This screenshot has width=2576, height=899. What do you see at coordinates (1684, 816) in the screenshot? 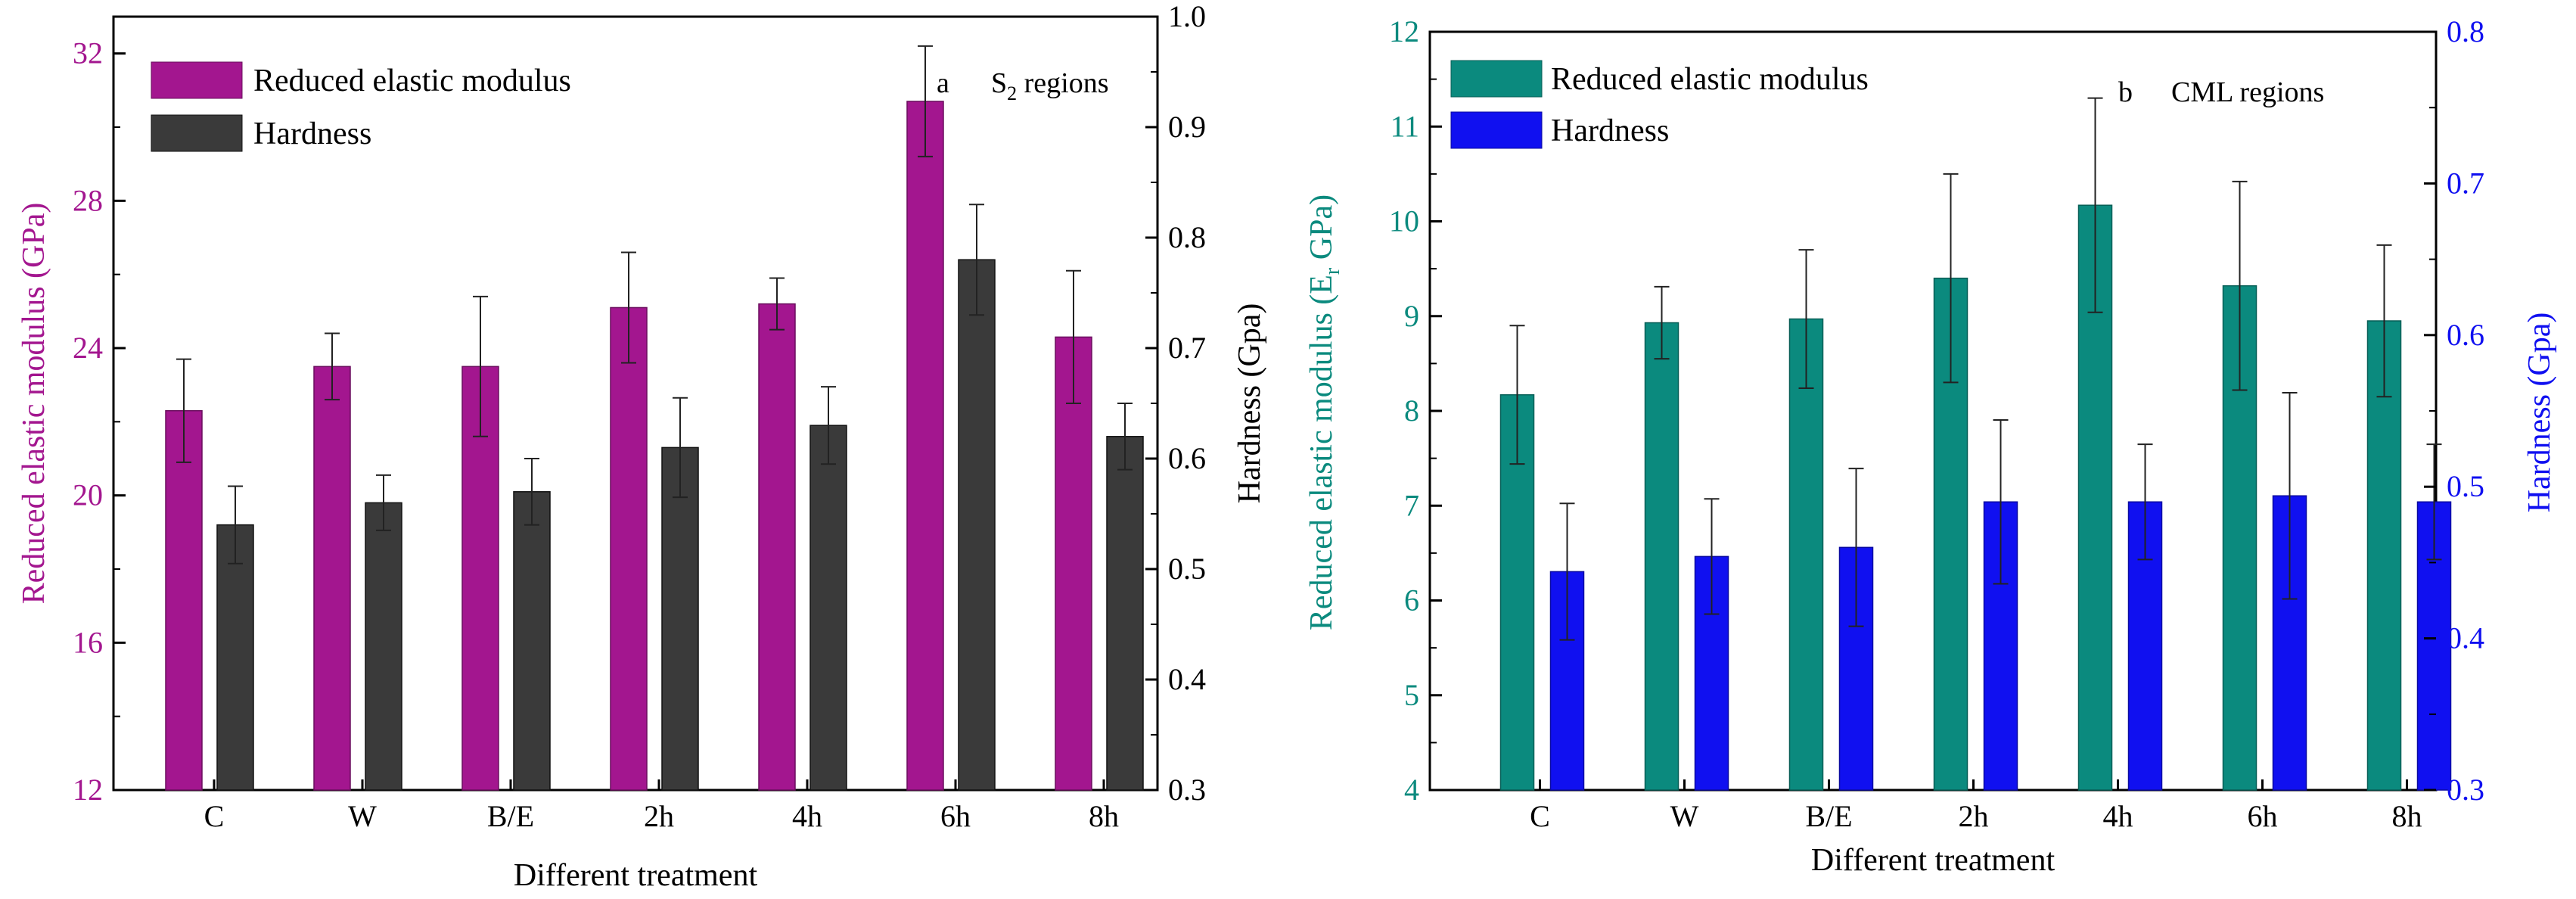
I see `x-tick-label-b-1: W` at bounding box center [1684, 816].